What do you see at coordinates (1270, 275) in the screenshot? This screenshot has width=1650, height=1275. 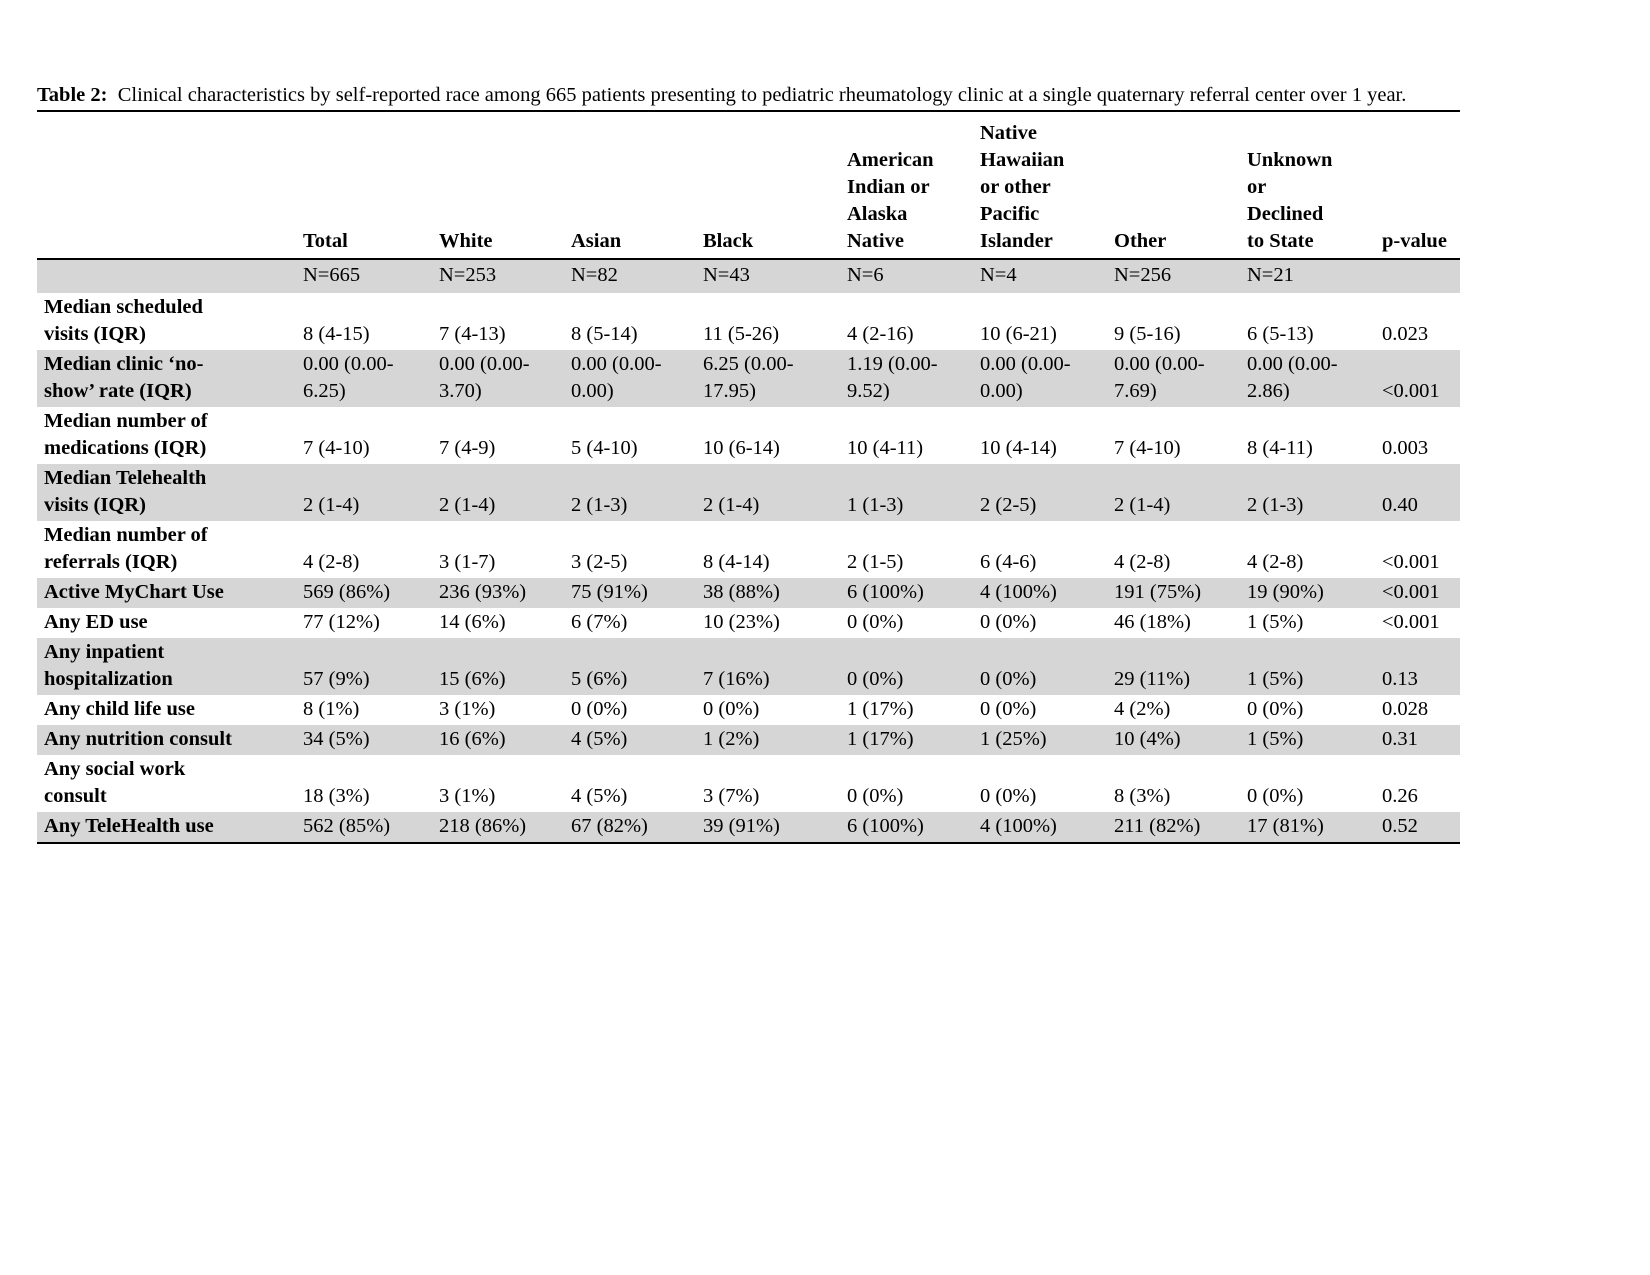 I see `sample-size-cell: N=21` at bounding box center [1270, 275].